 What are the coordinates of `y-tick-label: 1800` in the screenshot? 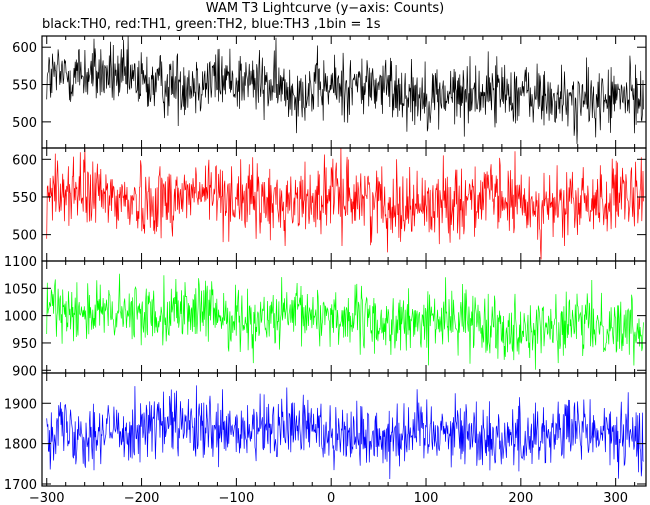 It's located at (20, 445).